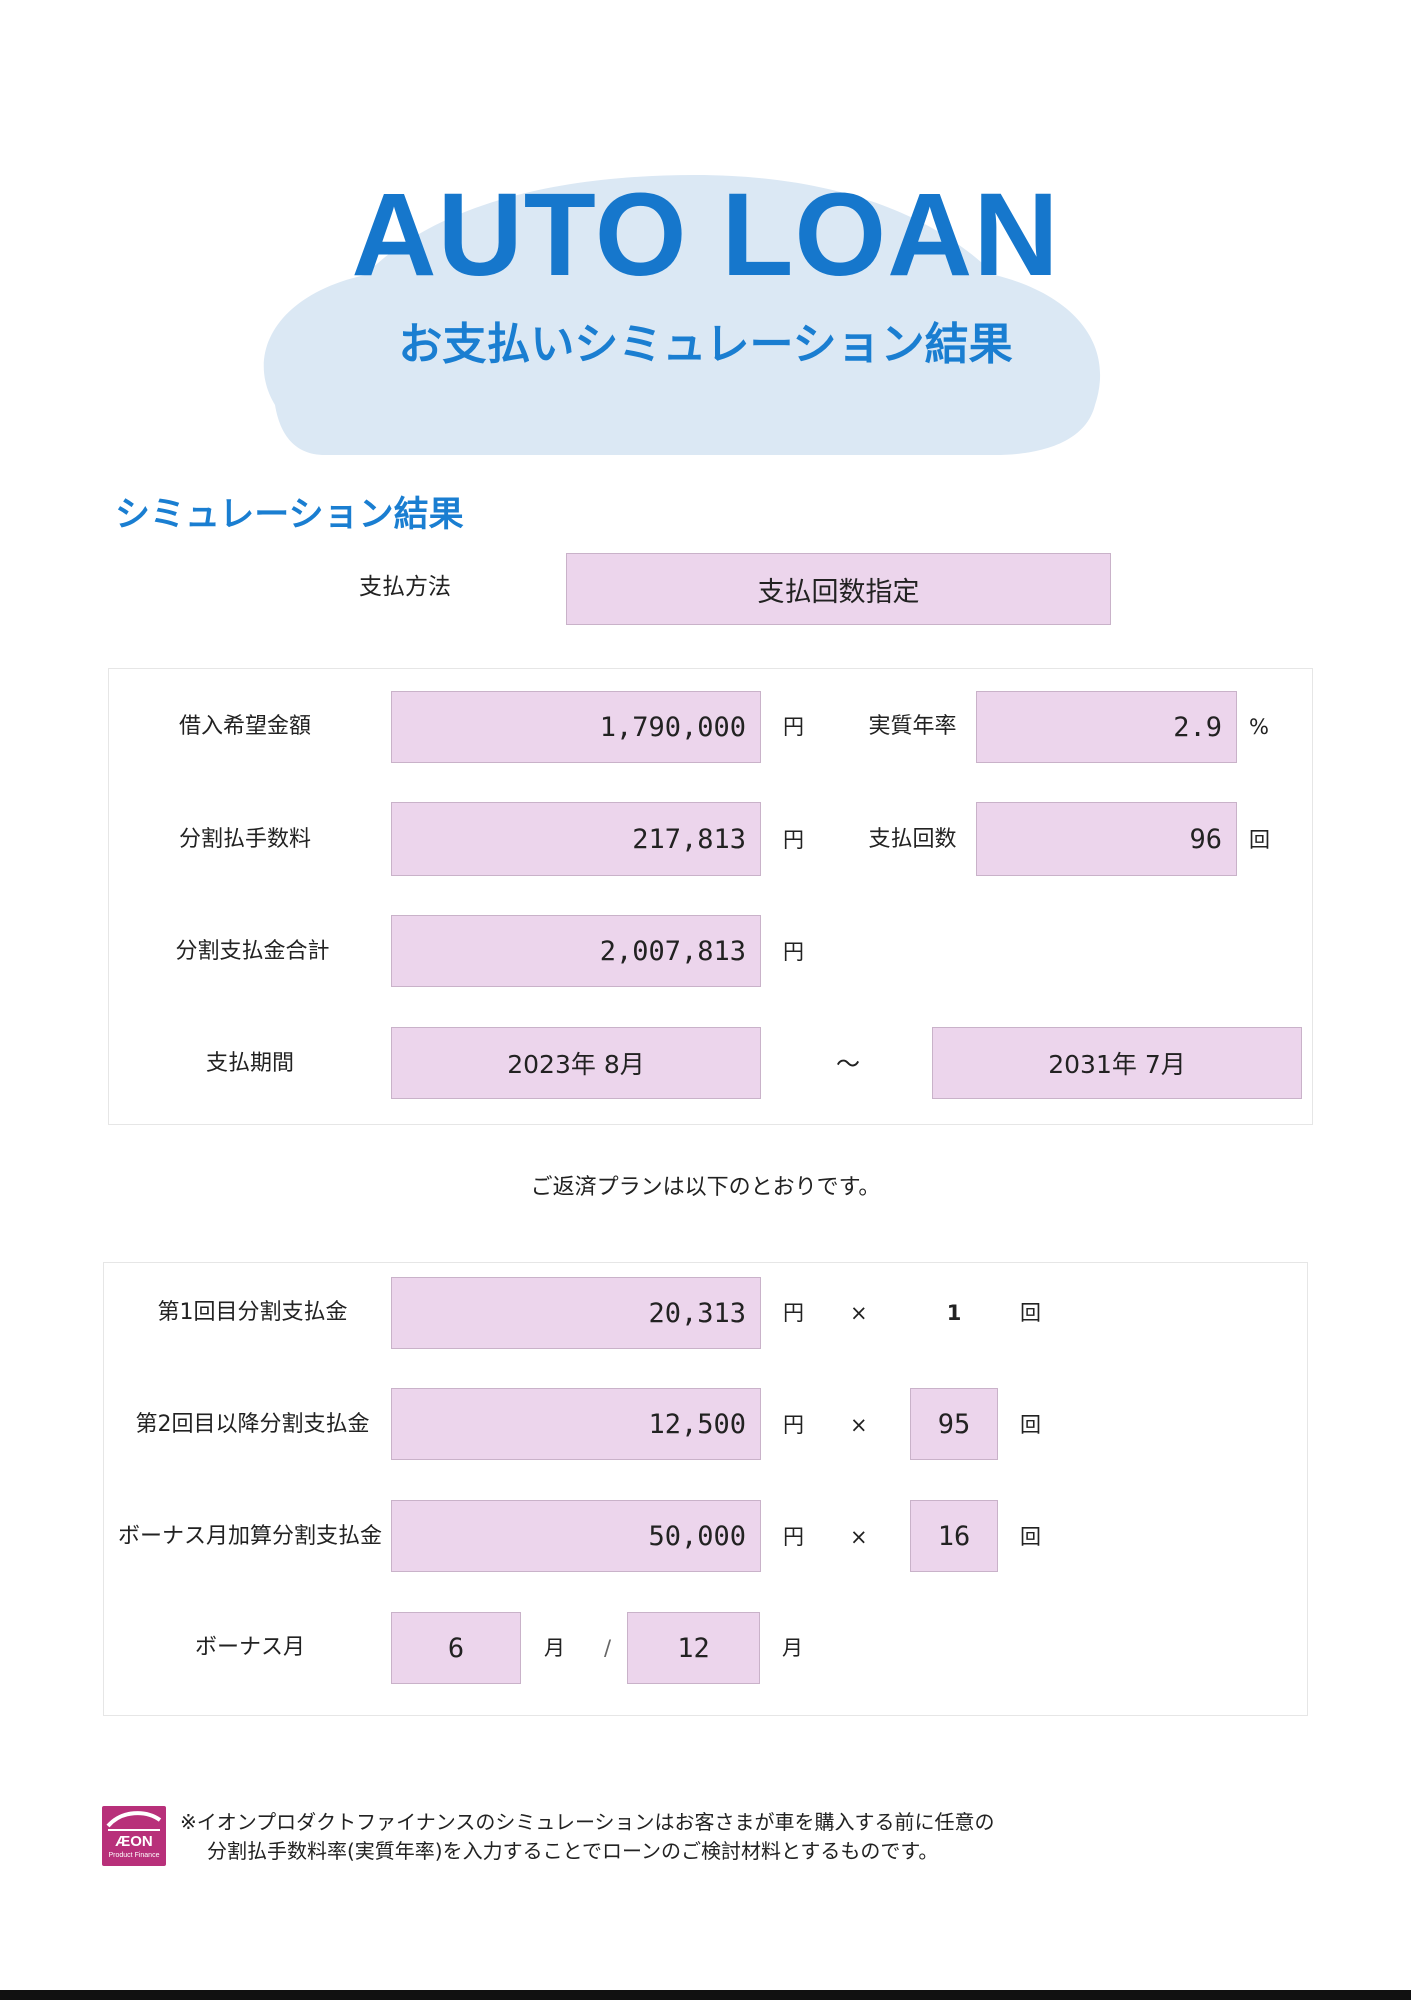 Image resolution: width=1411 pixels, height=2000 pixels. Describe the element at coordinates (576, 1063) in the screenshot. I see `period-start-value: 2023年 8月` at that location.